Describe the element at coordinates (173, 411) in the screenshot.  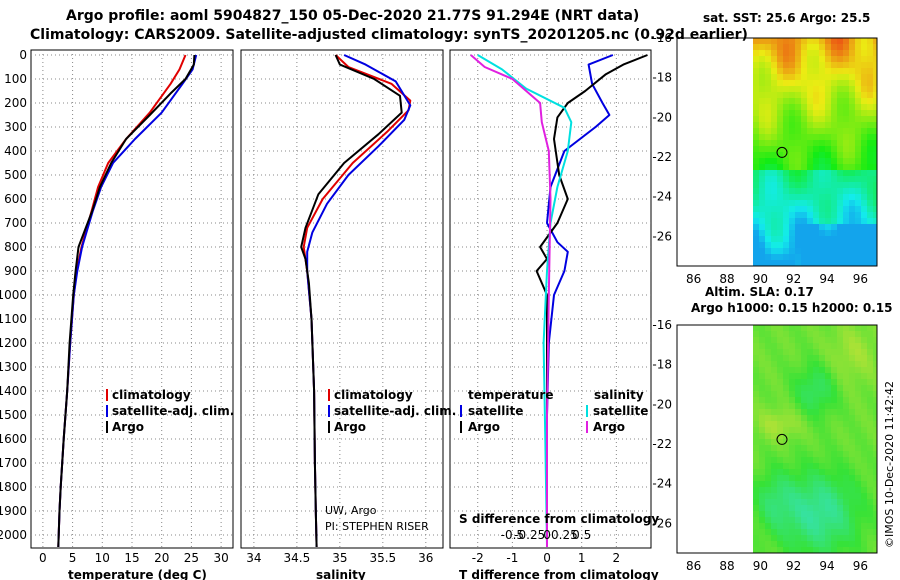
I see `legend-satellite-adj: satellite-adj. clim.` at that location.